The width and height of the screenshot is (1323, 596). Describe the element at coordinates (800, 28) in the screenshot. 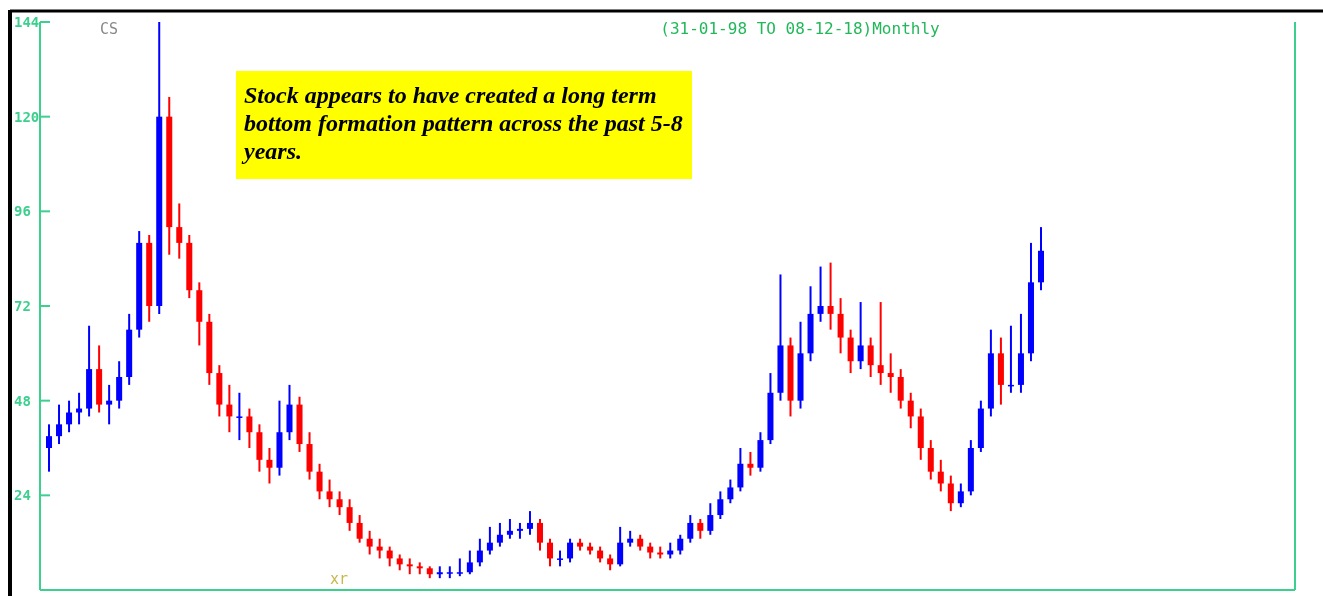

I see `chart-title: (31-01-98 TO 08-12-18)Monthly` at that location.